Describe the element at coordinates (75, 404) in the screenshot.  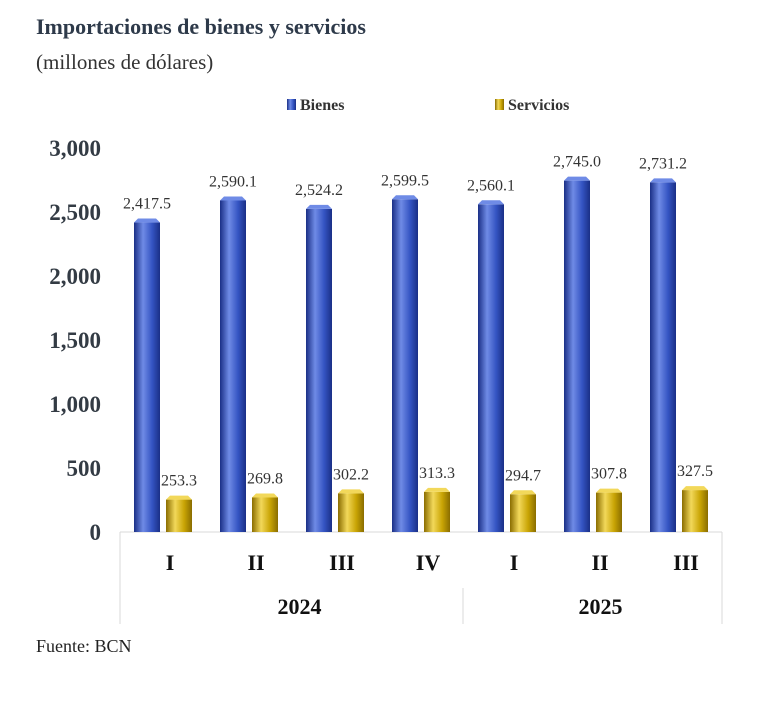
I see `y-tick-label: 1,000` at that location.